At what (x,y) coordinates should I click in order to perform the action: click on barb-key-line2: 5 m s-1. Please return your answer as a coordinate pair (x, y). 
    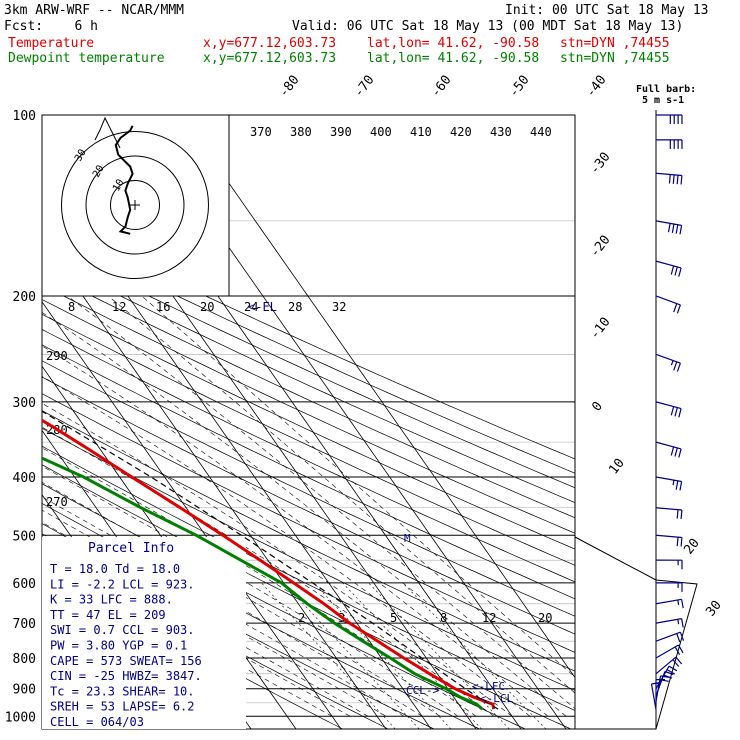
    Looking at the image, I should click on (663, 100).